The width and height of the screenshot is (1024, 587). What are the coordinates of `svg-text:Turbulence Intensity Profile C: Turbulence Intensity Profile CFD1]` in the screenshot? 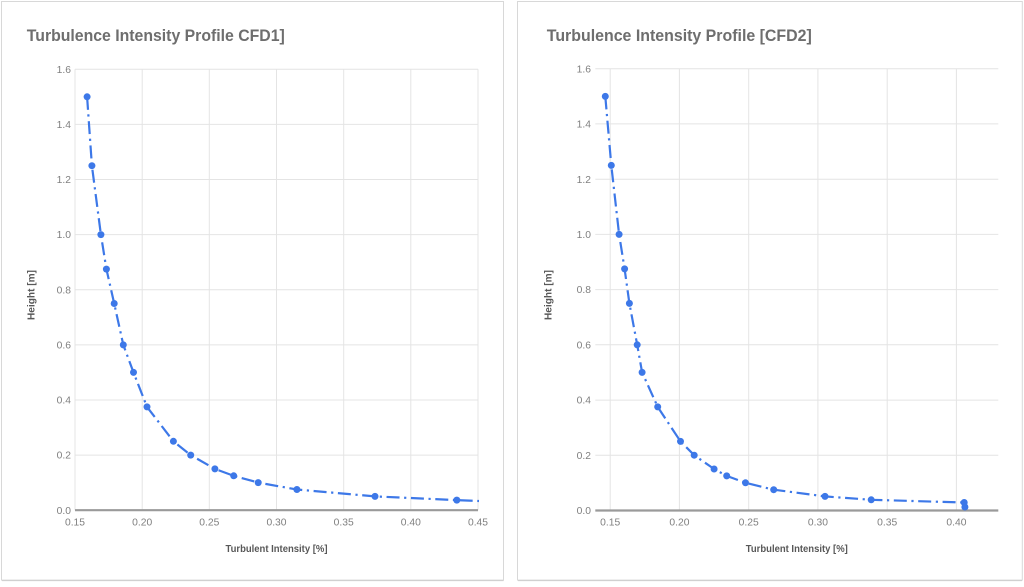 It's located at (156, 35).